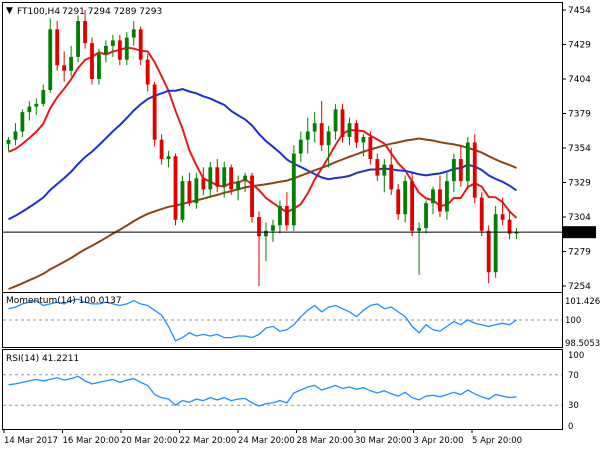 The width and height of the screenshot is (600, 450). I want to click on chart-header-arrow-icon: ▼, so click(9, 11).